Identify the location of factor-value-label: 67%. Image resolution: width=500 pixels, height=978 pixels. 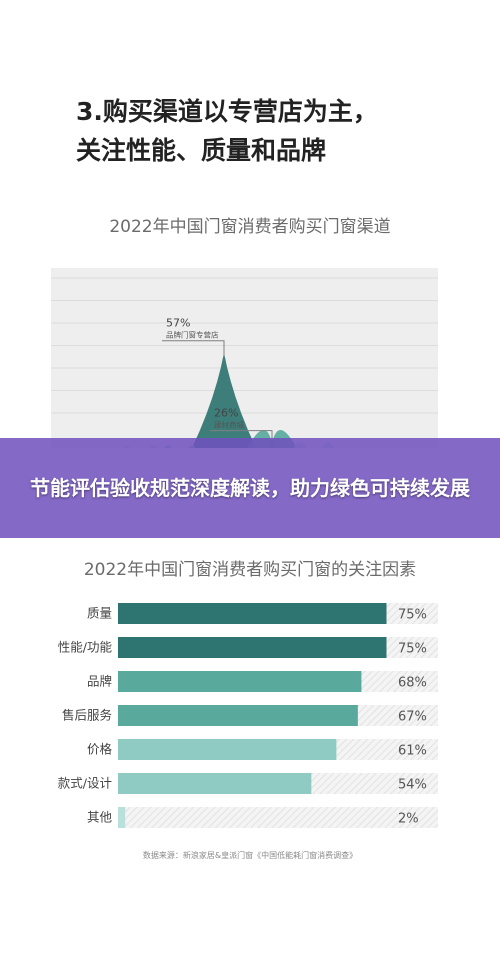
(412, 717).